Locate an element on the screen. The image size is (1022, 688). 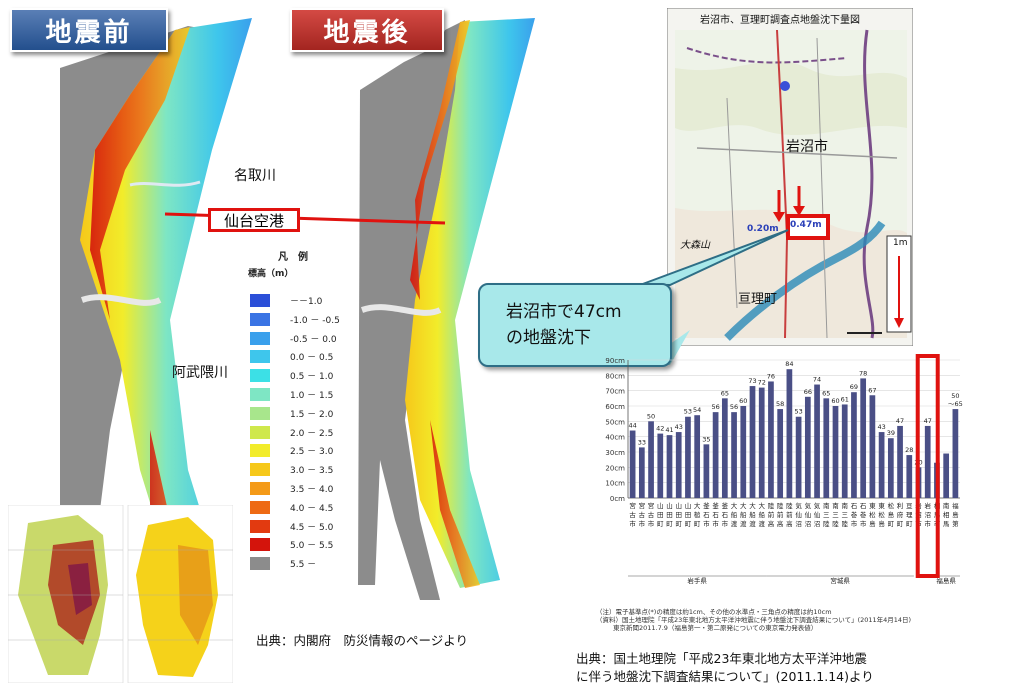
y-tick-label: 10cm is located at coordinates (615, 484).